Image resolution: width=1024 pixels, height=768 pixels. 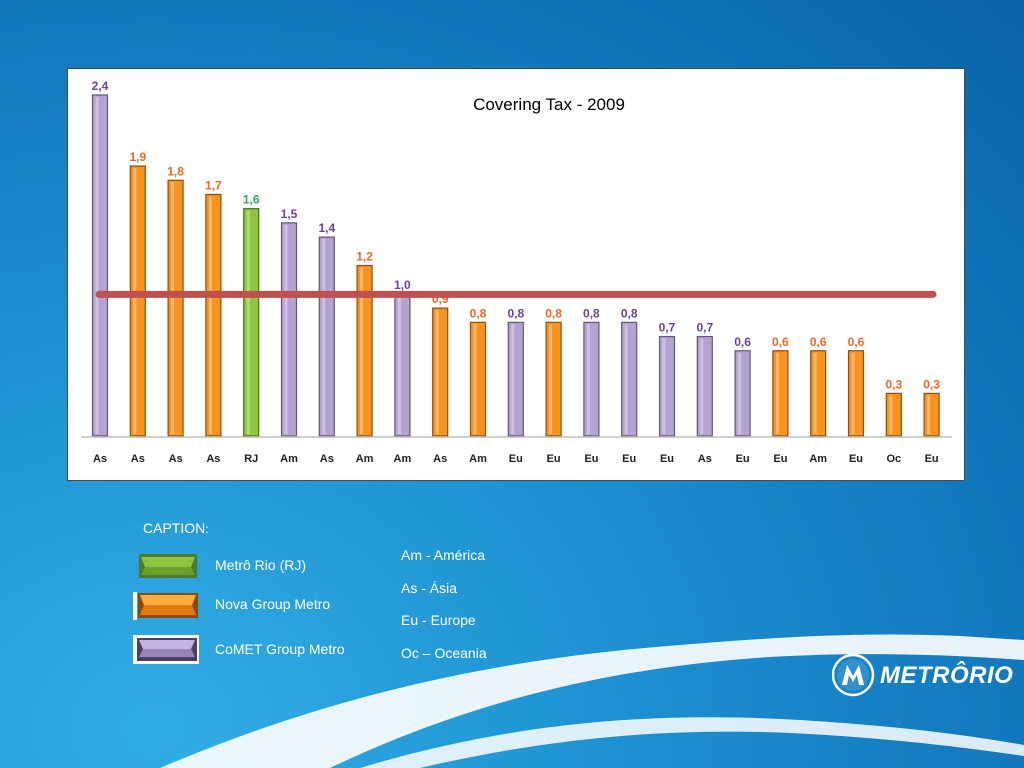 I want to click on legend-title-text: CAPTION, so click(x=174, y=528).